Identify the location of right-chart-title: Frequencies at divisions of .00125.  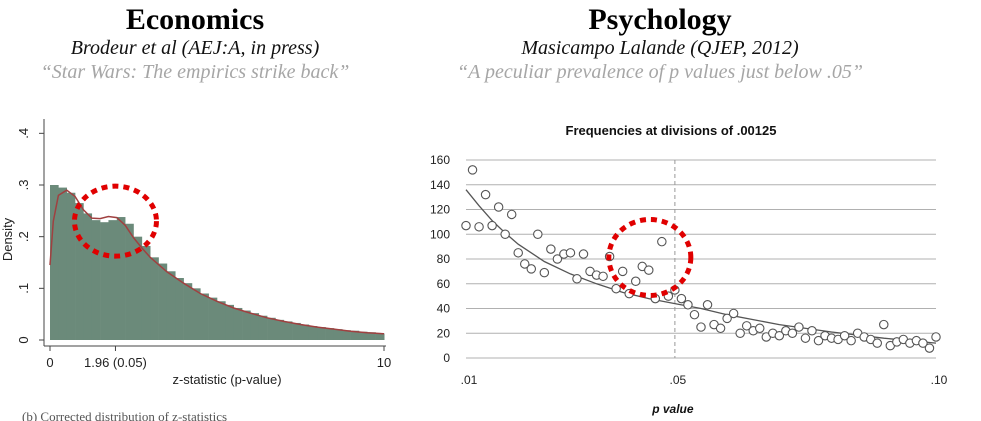
(671, 130).